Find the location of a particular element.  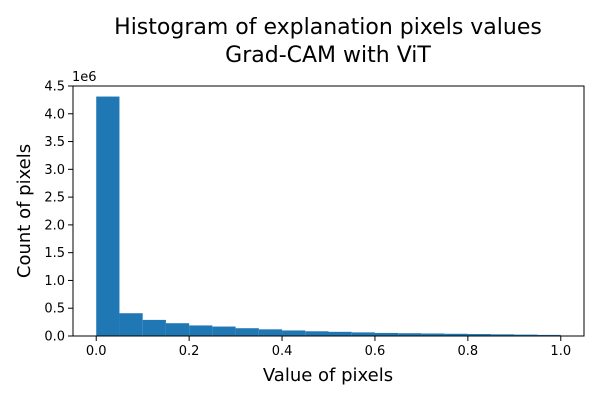

y-tick-label: 1.5 is located at coordinates (54, 253).